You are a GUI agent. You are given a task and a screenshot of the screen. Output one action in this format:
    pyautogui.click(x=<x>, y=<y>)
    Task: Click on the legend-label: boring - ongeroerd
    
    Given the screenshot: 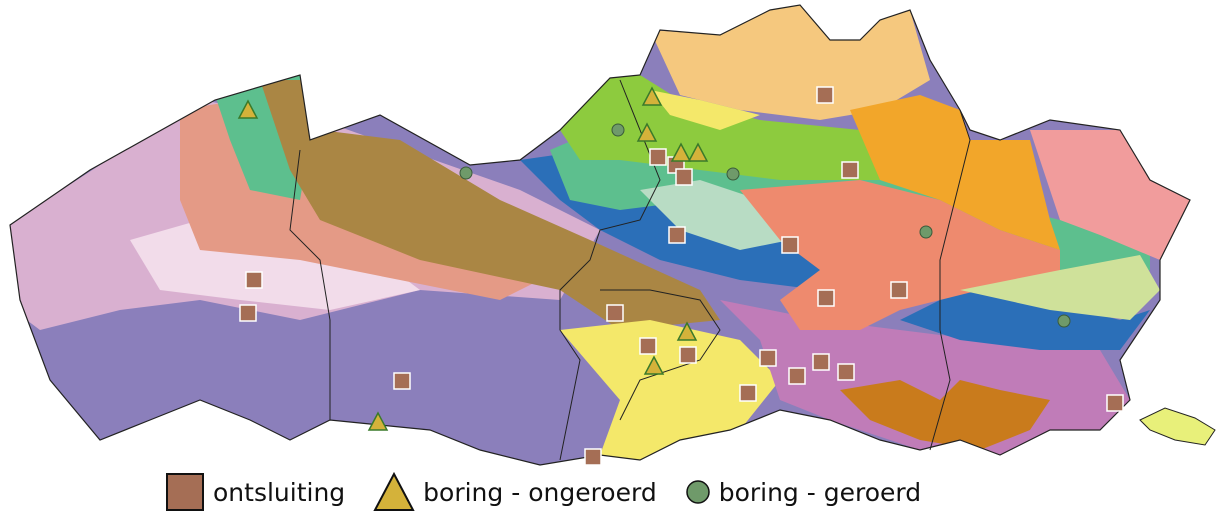 What is the action you would take?
    pyautogui.click(x=540, y=492)
    